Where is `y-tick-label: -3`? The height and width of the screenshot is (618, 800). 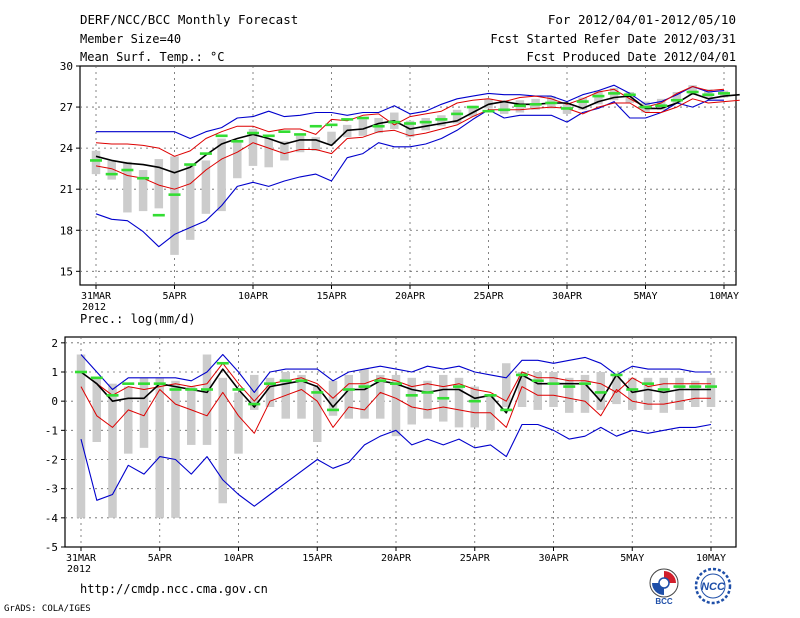
y-tick-label: -3 is located at coordinates (51, 489).